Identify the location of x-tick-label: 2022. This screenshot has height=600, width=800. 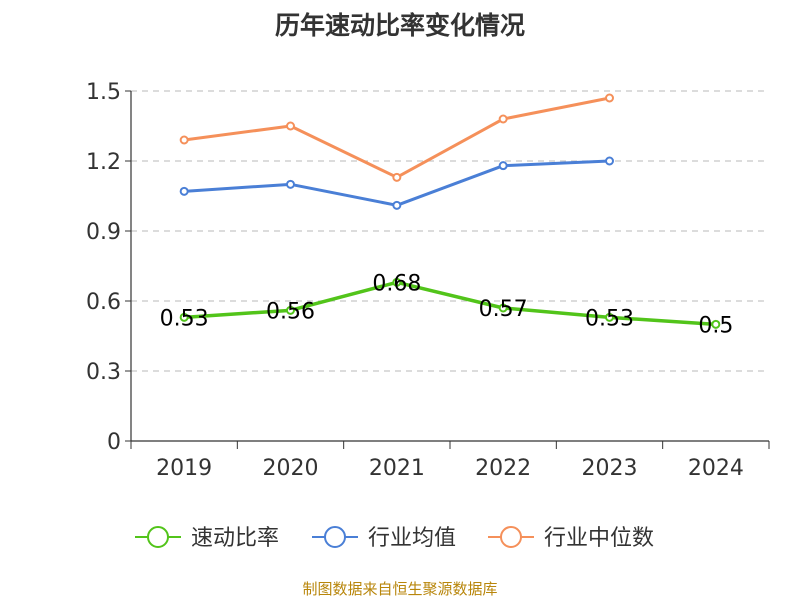
(503, 468).